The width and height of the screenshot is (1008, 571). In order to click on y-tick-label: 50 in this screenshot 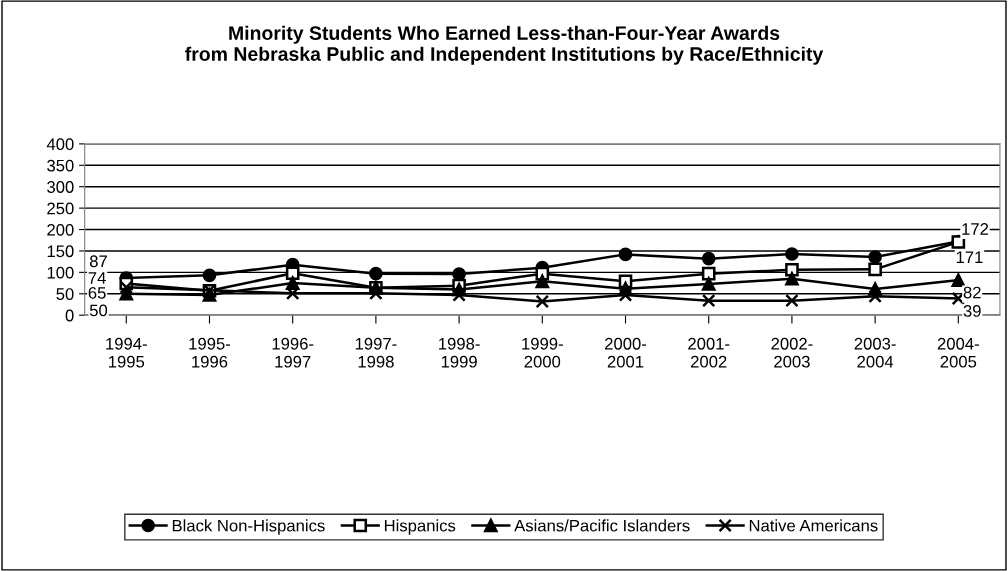, I will do `click(65, 294)`.